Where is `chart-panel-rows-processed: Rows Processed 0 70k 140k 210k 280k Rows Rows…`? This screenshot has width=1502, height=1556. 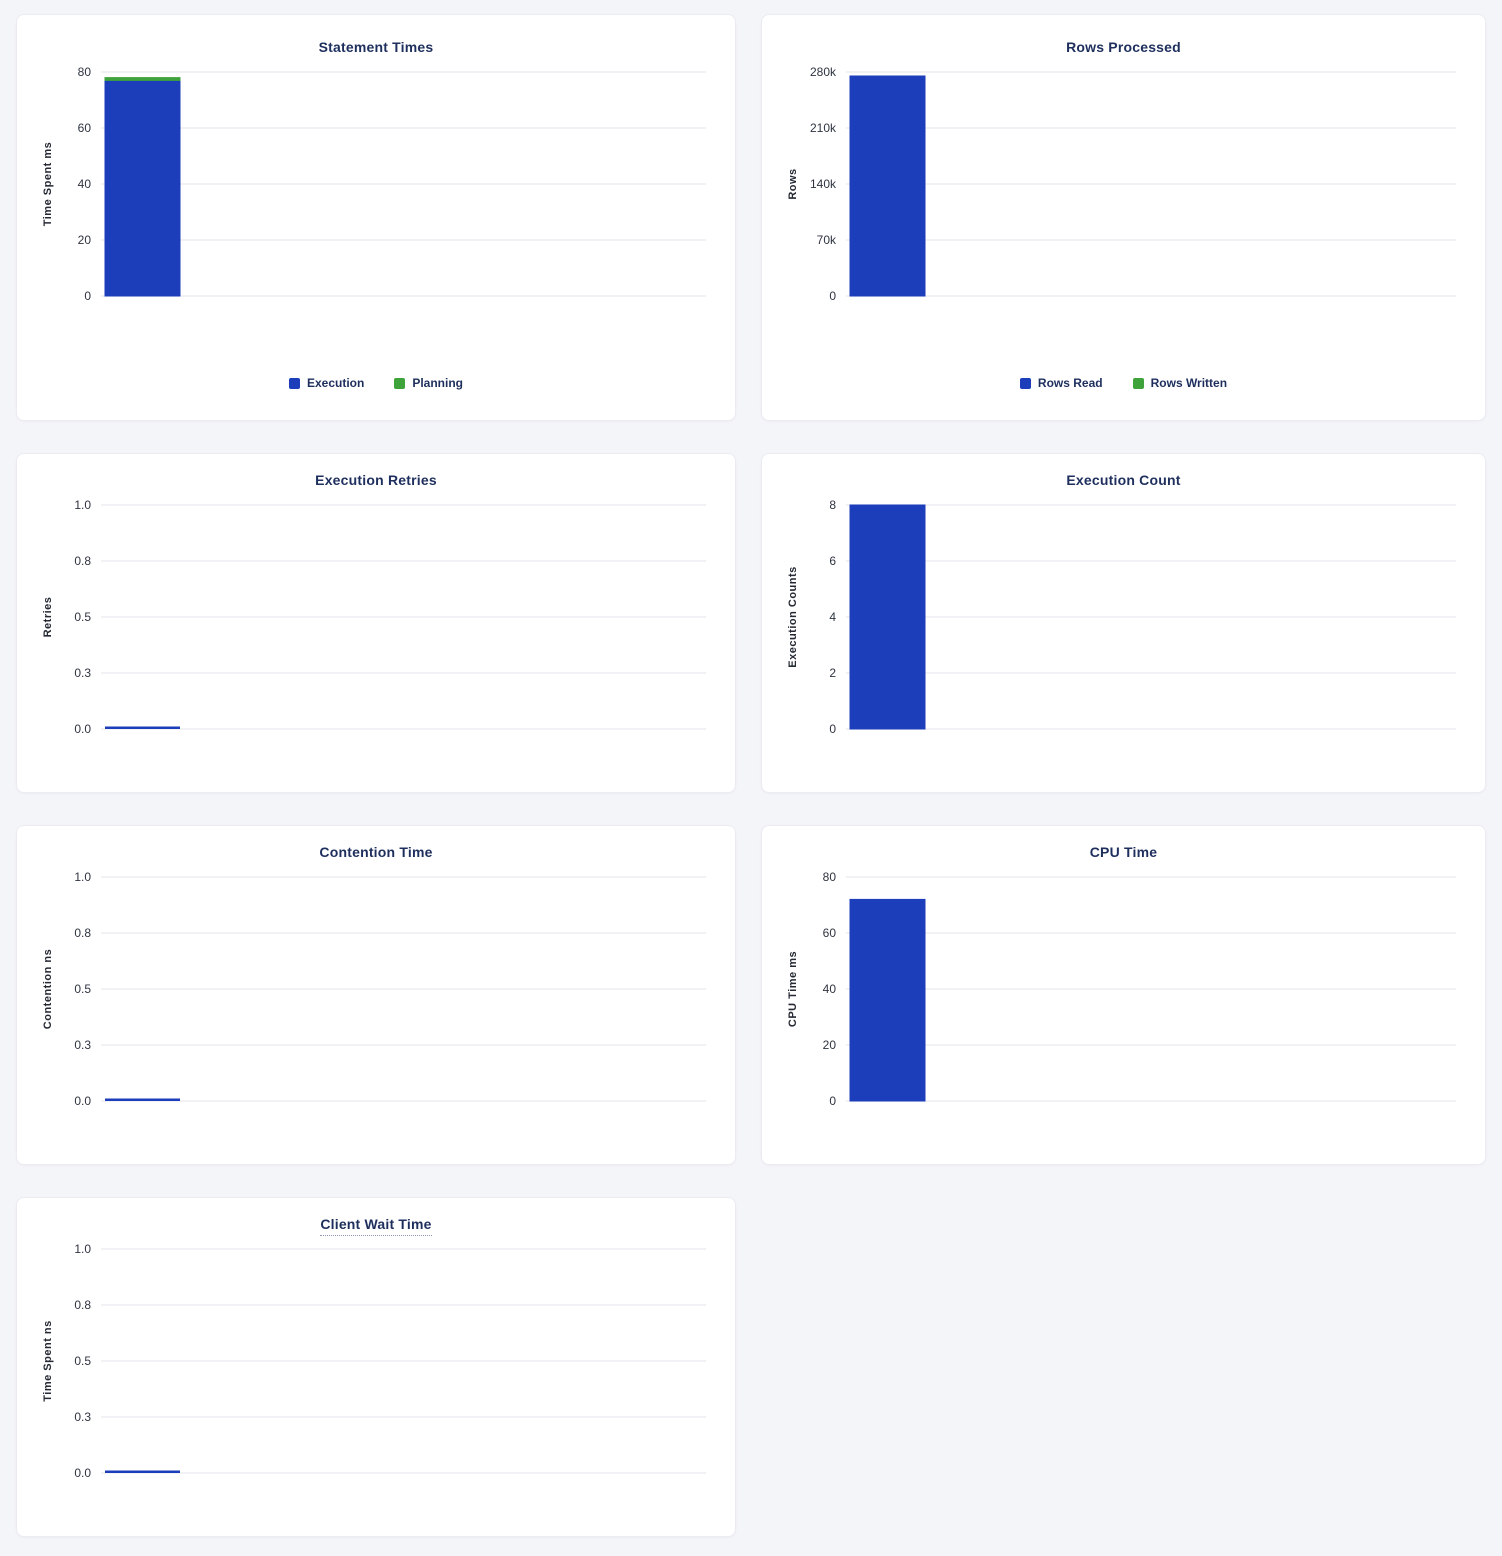
chart-panel-rows-processed: Rows Processed 0 70k 140k 210k 280k Rows Rows… is located at coordinates (1123, 217).